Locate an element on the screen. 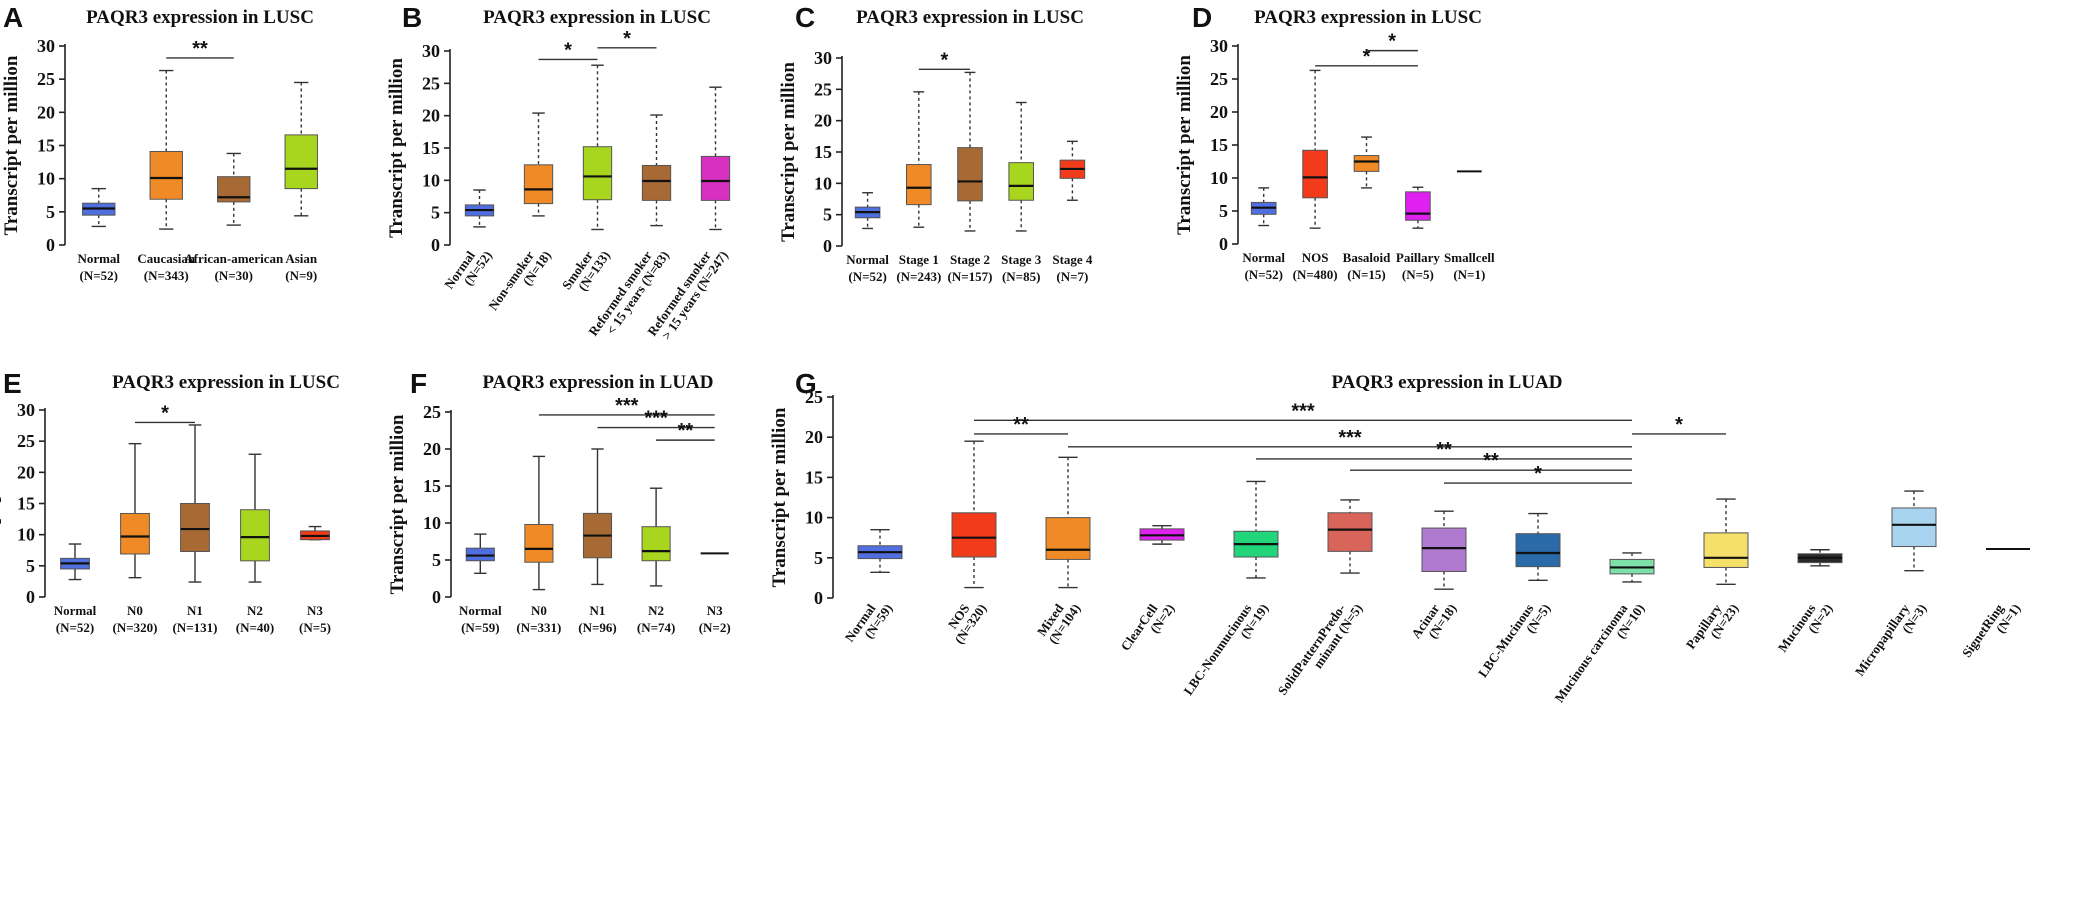 The width and height of the screenshot is (2081, 916). box-african-american is located at coordinates (234, 189).